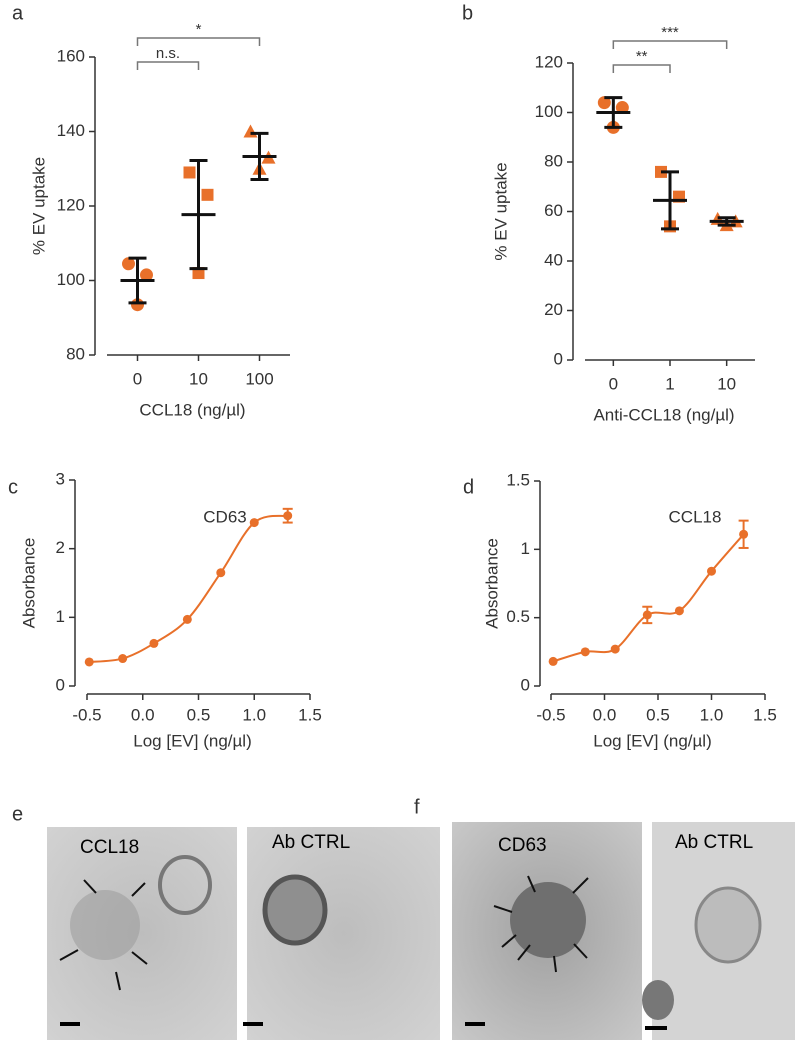  What do you see at coordinates (224, 516) in the screenshot?
I see `annotation: CD63` at bounding box center [224, 516].